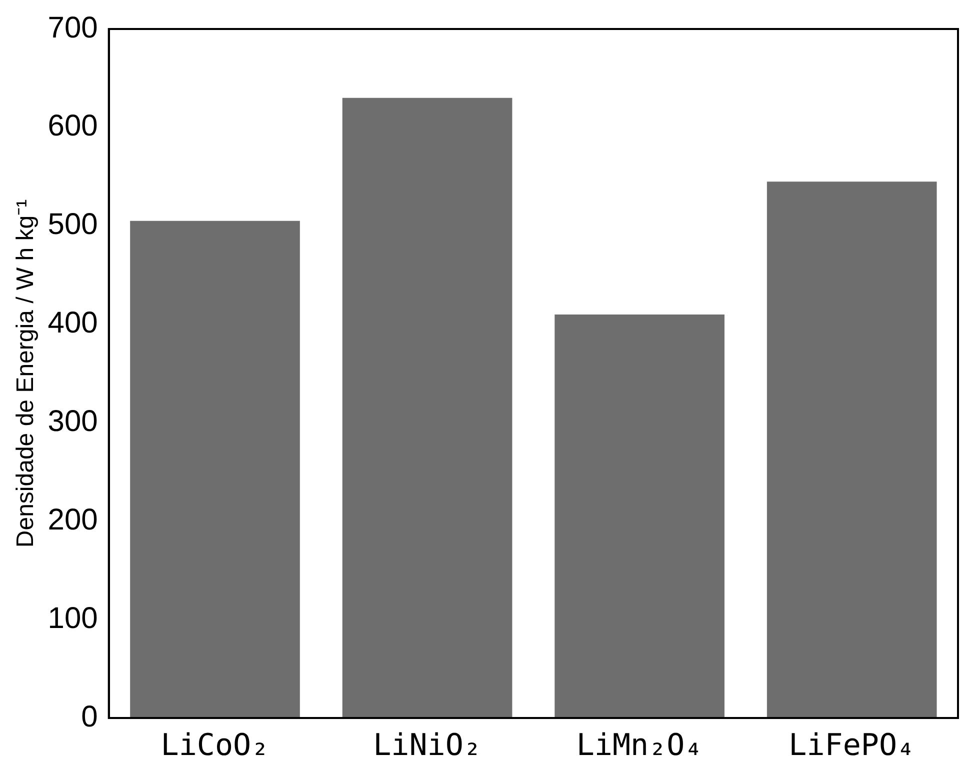 This screenshot has height=780, width=979. Describe the element at coordinates (73, 421) in the screenshot. I see `y-tick-label: 300` at that location.